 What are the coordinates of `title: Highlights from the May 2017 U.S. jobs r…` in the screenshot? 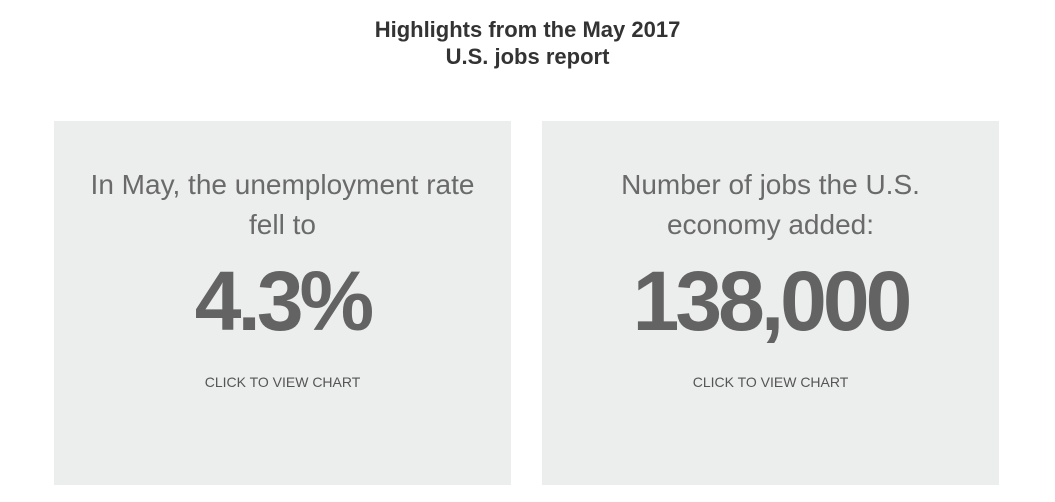 It's located at (527, 43).